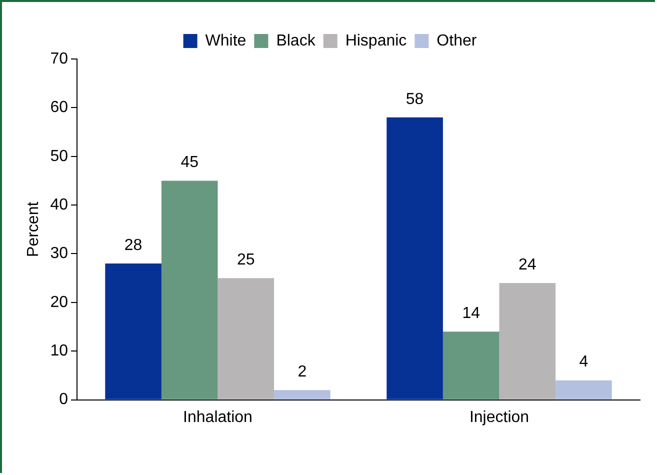 The width and height of the screenshot is (657, 475). Describe the element at coordinates (246, 259) in the screenshot. I see `data-label: 25` at that location.